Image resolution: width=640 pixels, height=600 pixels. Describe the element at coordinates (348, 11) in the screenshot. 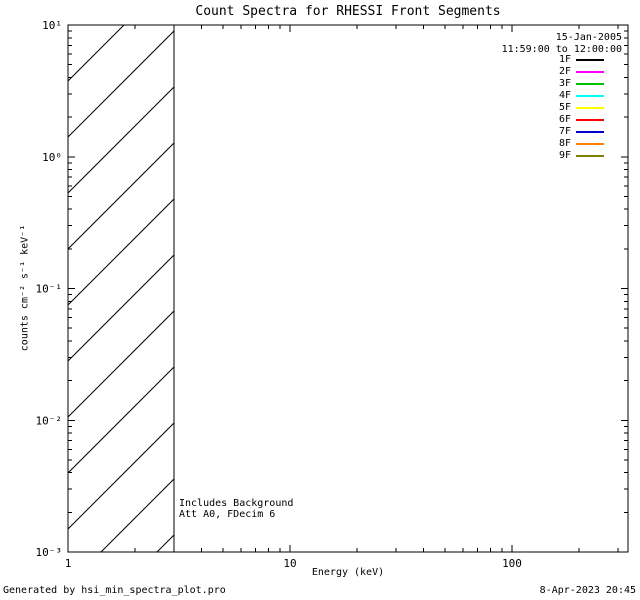

I see `chart-title: Count Spectra for RHESSI Front Segments` at that location.